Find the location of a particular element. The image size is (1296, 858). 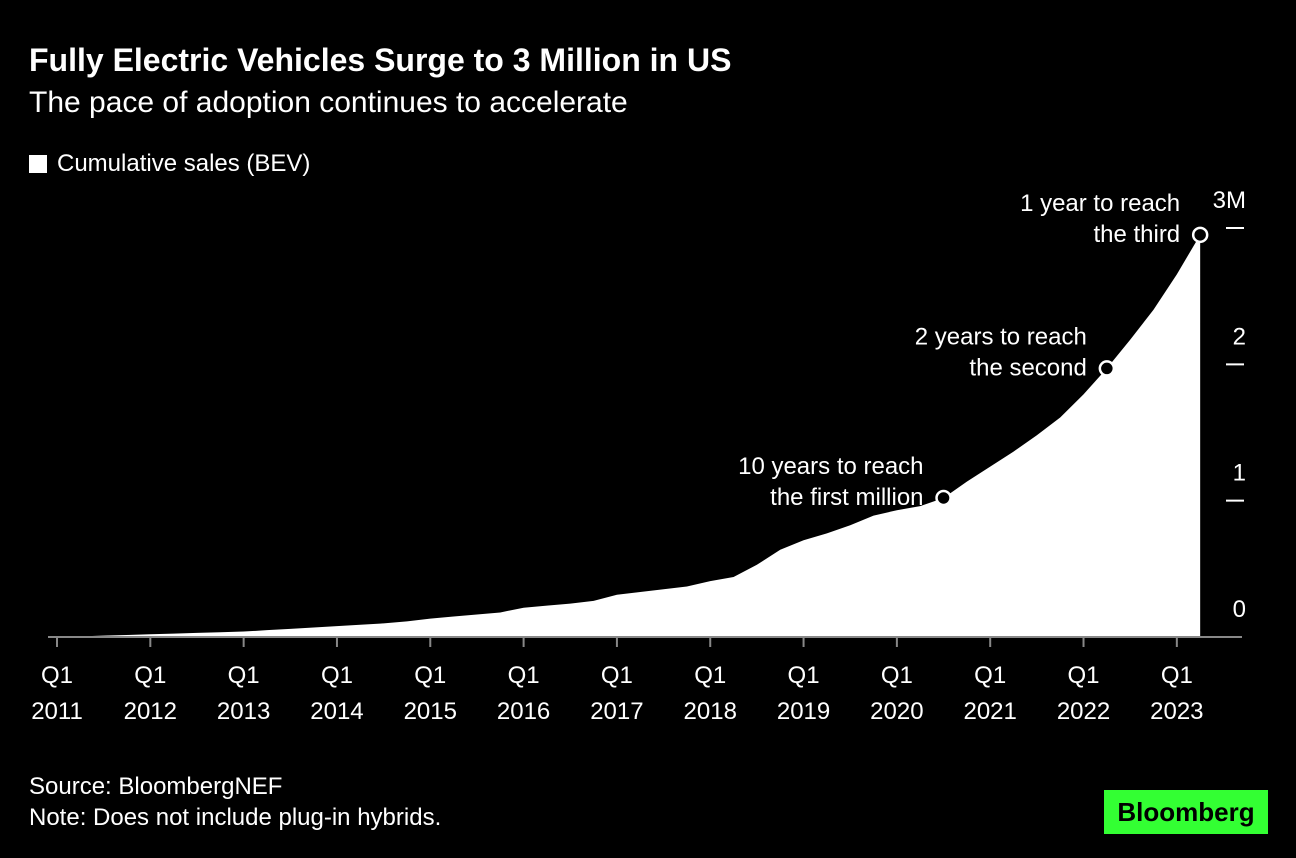

x-tick-label: Q1 2021 is located at coordinates (990, 693).